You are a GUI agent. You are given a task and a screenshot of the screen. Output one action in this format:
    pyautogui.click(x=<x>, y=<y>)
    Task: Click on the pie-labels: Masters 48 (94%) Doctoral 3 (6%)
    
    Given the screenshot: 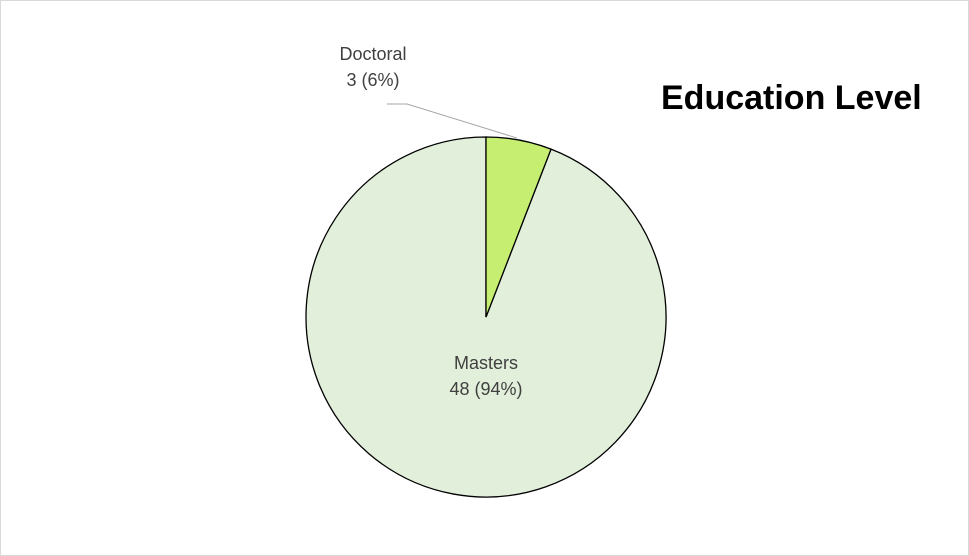 What is the action you would take?
    pyautogui.click(x=430, y=221)
    